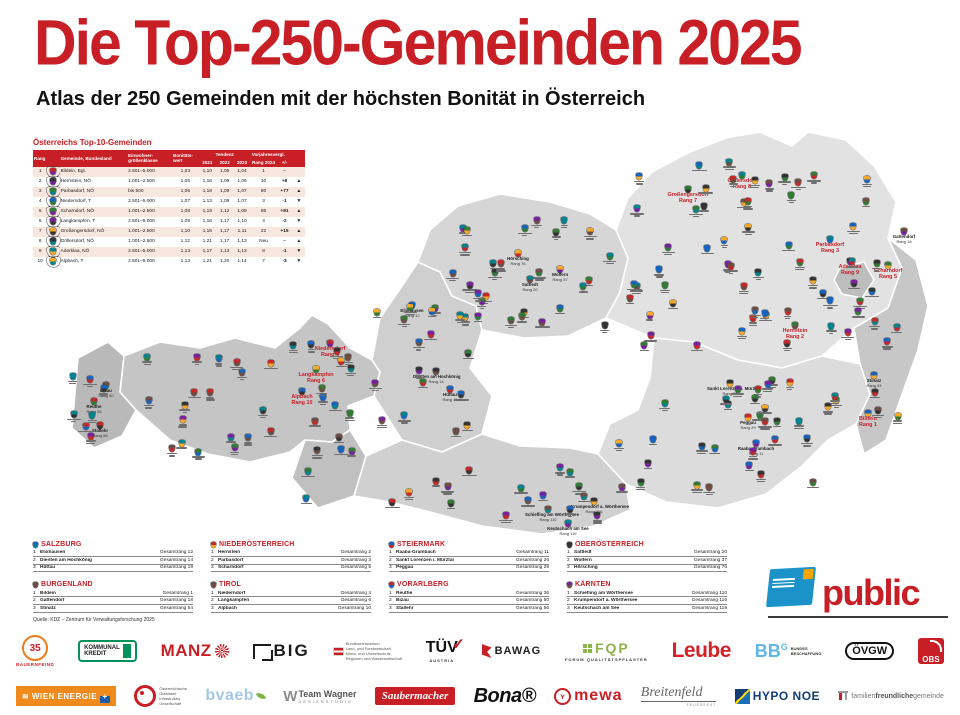  I want to click on col-vorjahr: Vorjahresvergl., so click(277, 154).